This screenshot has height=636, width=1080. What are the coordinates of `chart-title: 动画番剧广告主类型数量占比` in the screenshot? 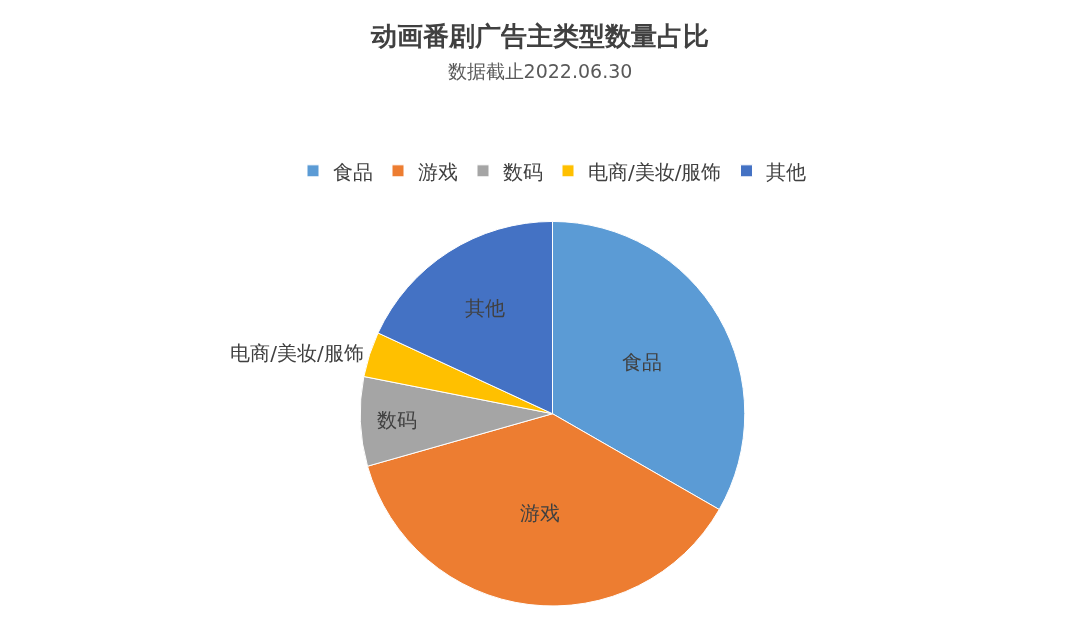 It's located at (539, 35).